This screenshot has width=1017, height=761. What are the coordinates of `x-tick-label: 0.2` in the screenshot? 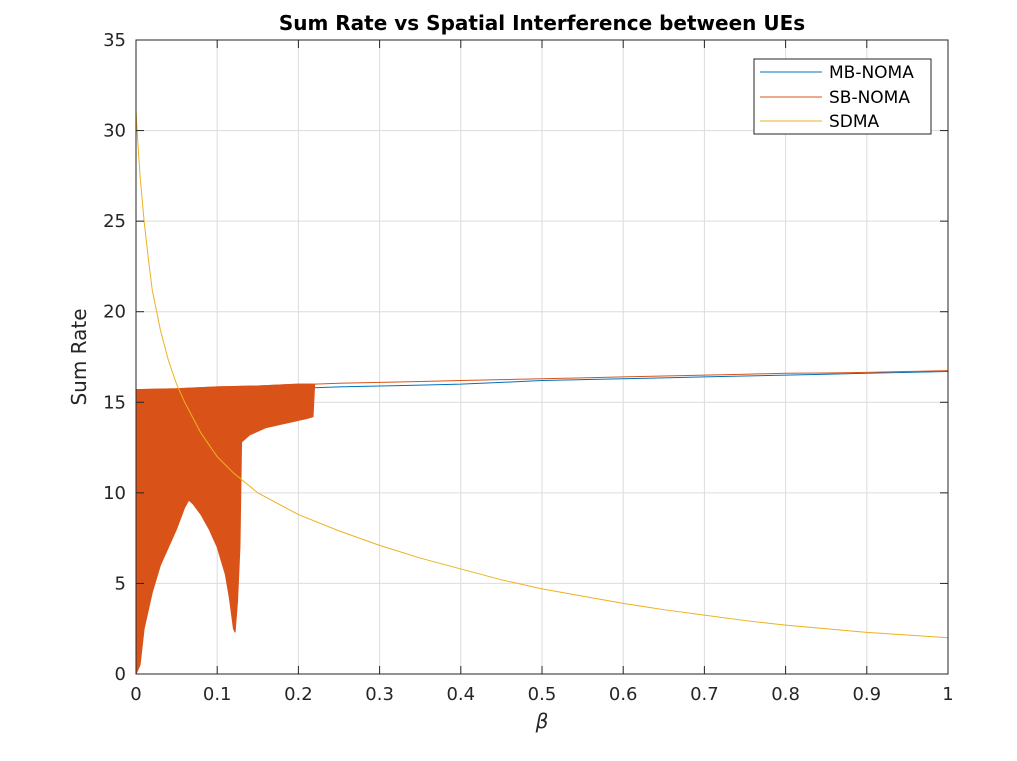 It's located at (298, 694).